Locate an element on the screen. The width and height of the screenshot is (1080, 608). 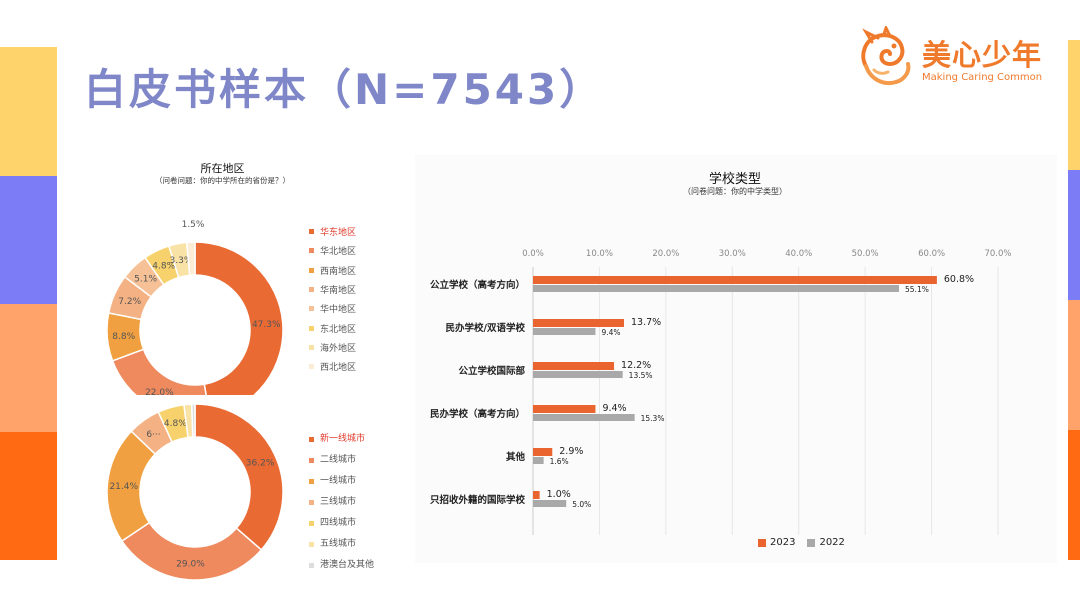
bar-value-label: 5.0% is located at coordinates (581, 504).